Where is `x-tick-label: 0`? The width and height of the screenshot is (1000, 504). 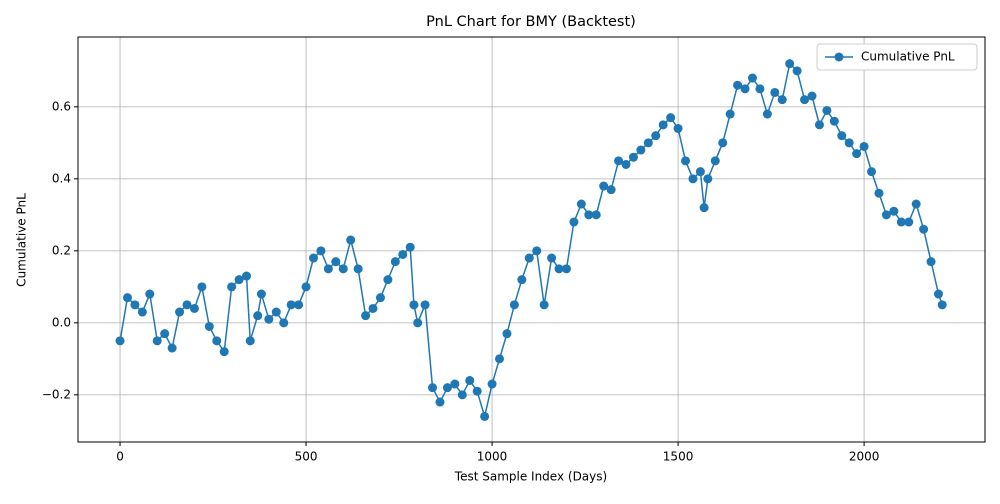 x-tick-label: 0 is located at coordinates (120, 457).